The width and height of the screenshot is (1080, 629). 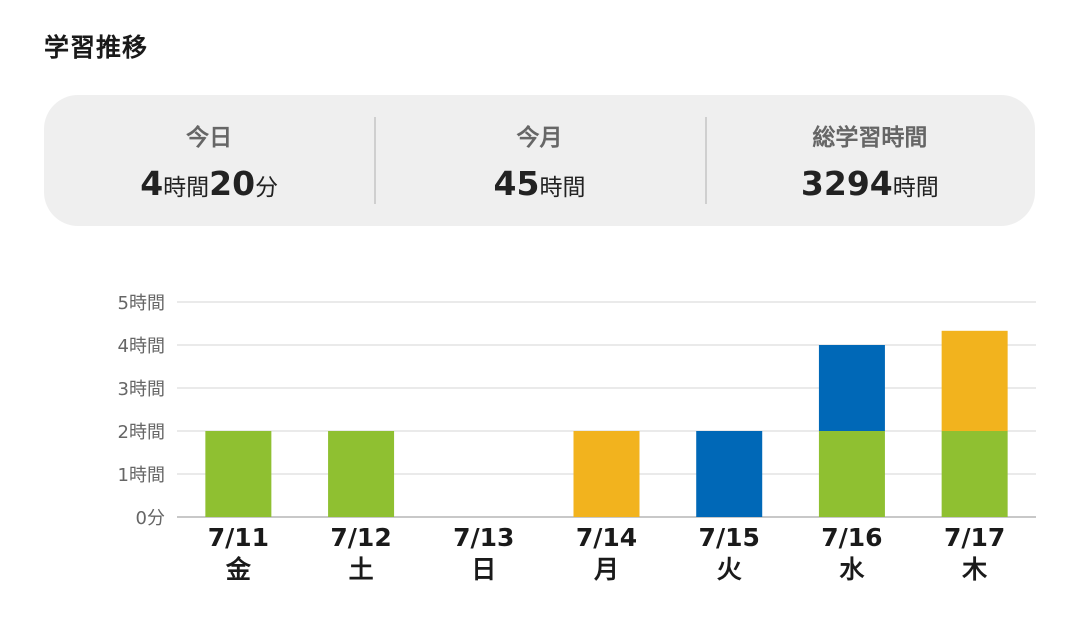 I want to click on stat-month-hours: 45, so click(x=516, y=183).